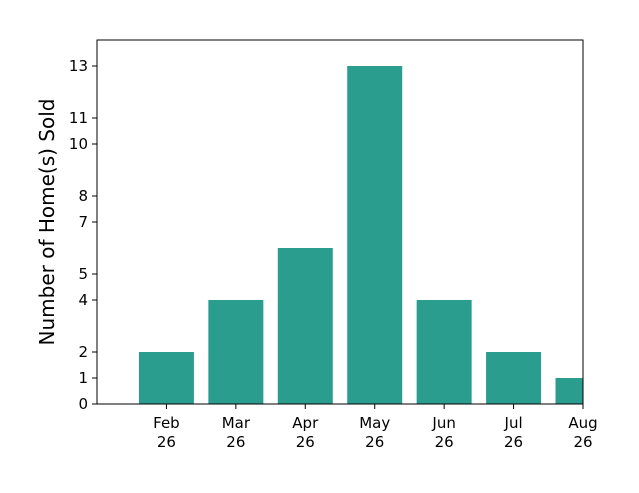 Image resolution: width=639 pixels, height=493 pixels. Describe the element at coordinates (582, 432) in the screenshot. I see `x-tick-label: Aug 26` at that location.